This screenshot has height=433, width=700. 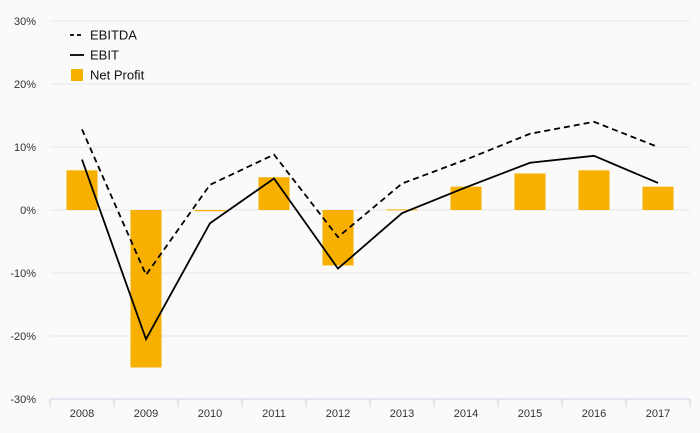 I want to click on x-tick-label: 2016, so click(x=594, y=414).